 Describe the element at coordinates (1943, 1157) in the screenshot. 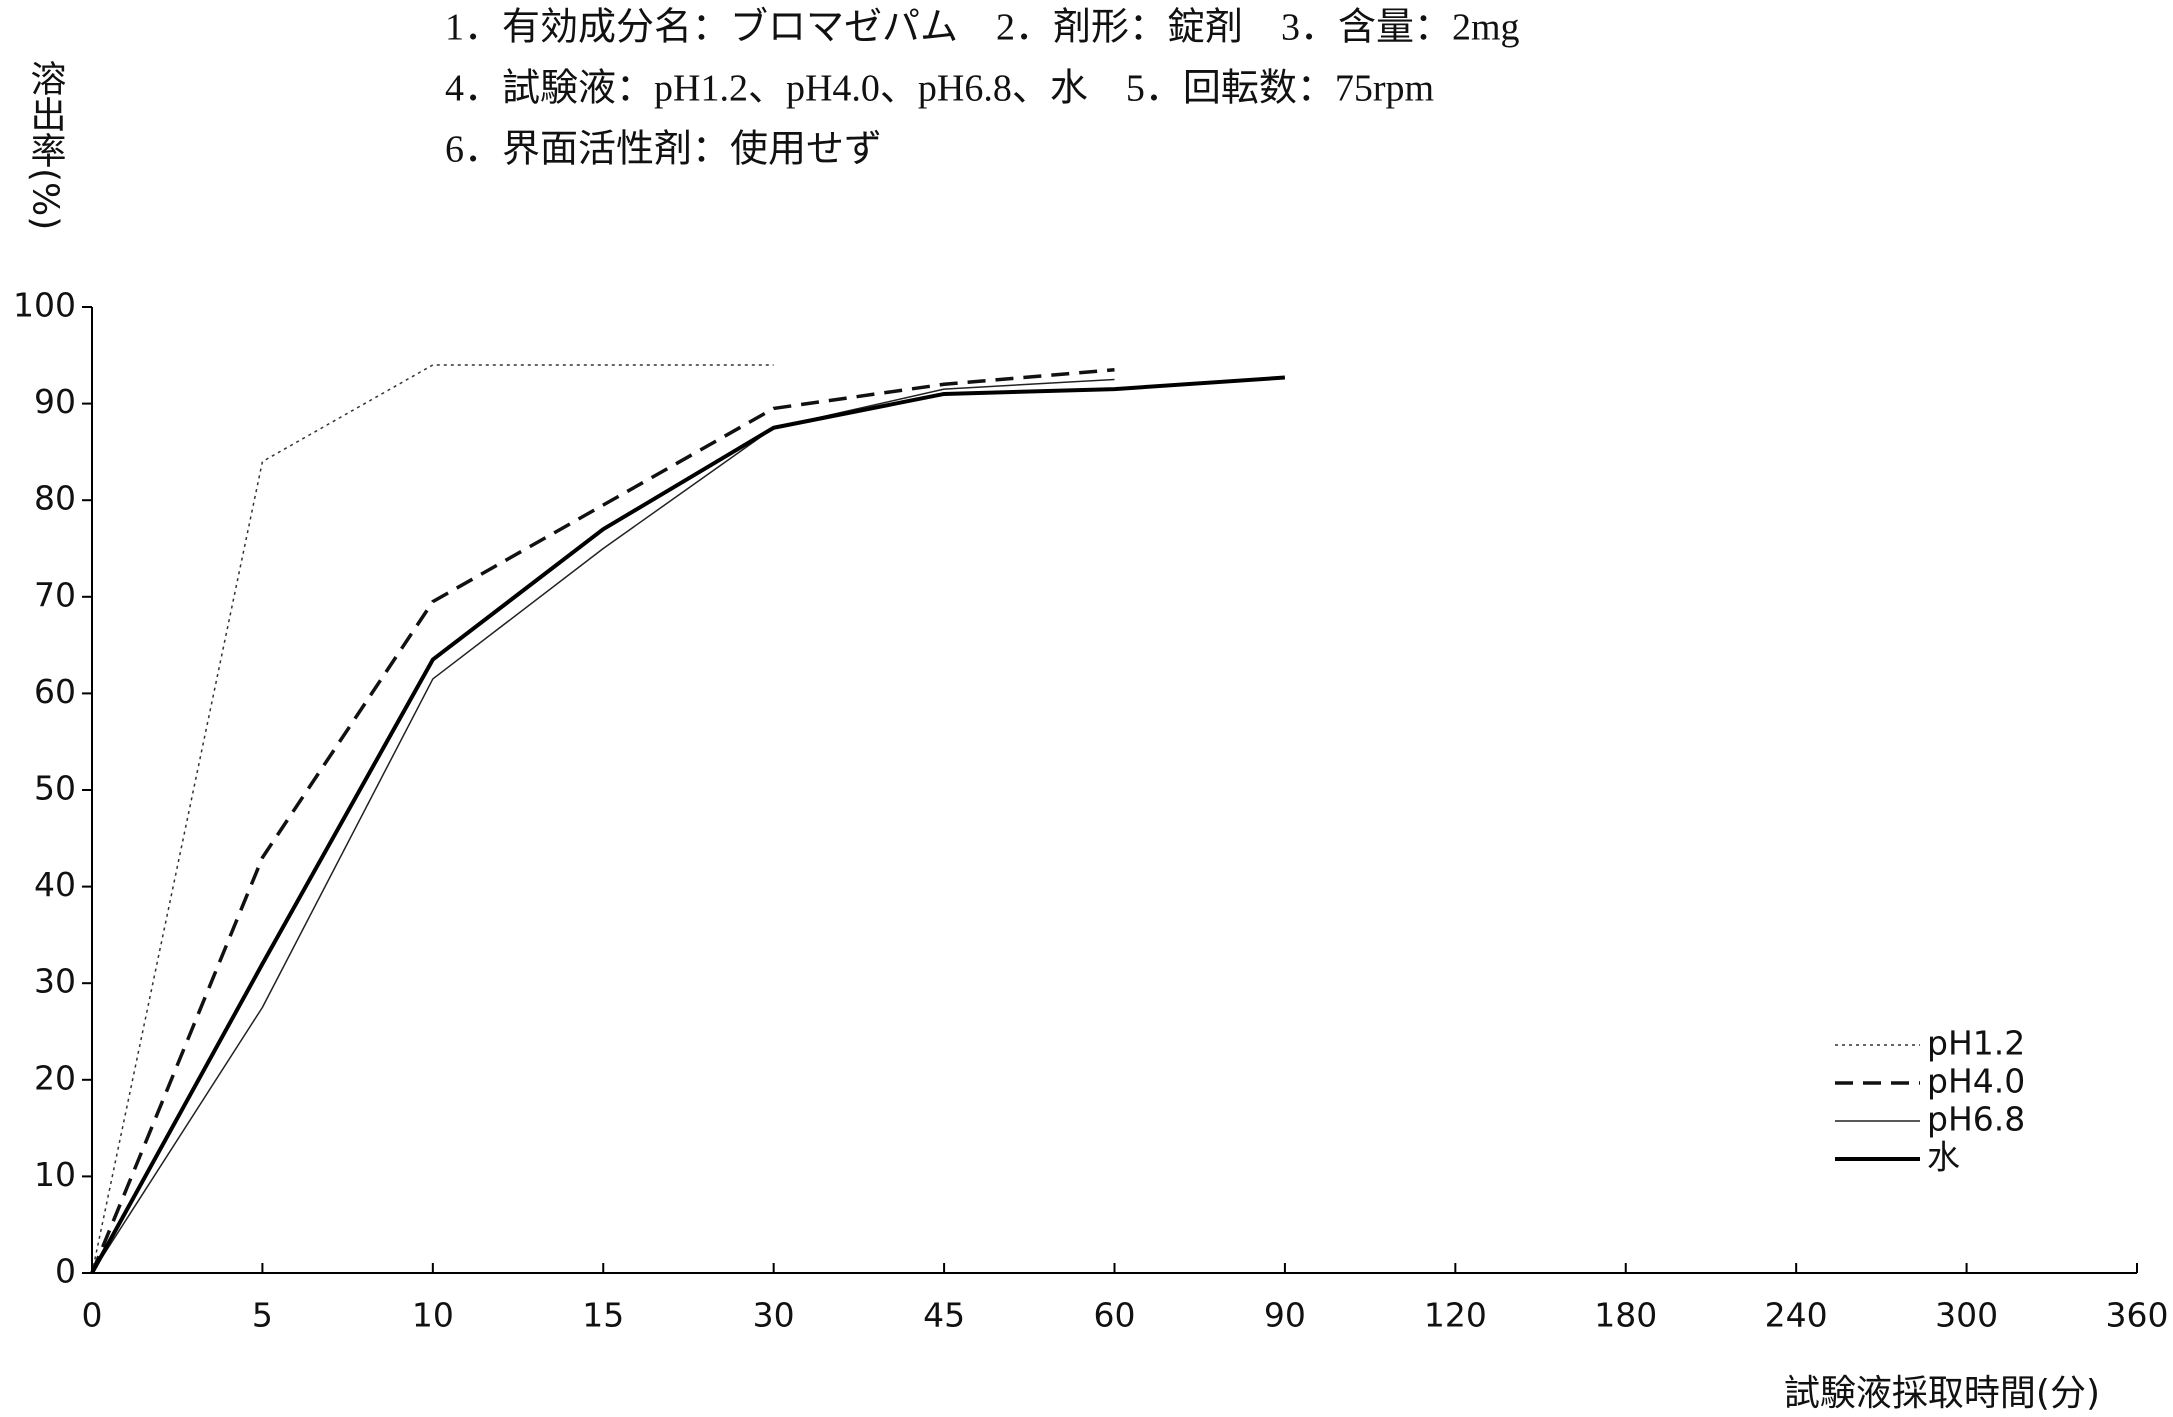

I see `legend-label: 水` at that location.